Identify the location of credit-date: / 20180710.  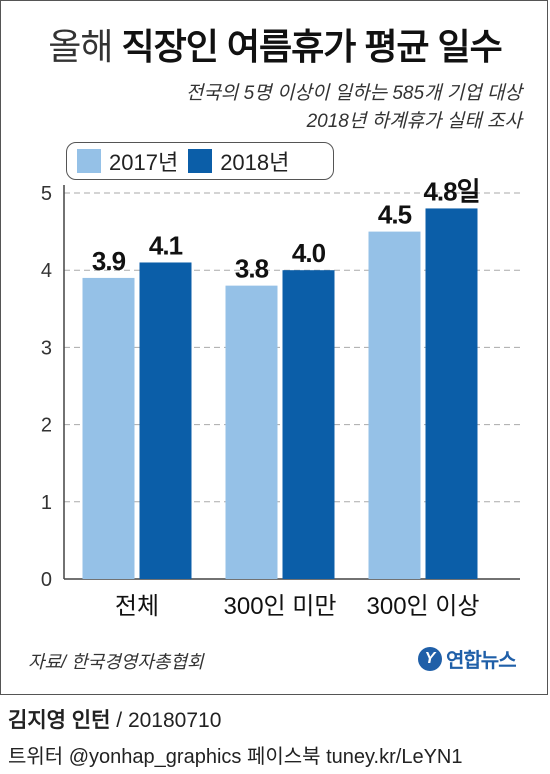
(166, 720).